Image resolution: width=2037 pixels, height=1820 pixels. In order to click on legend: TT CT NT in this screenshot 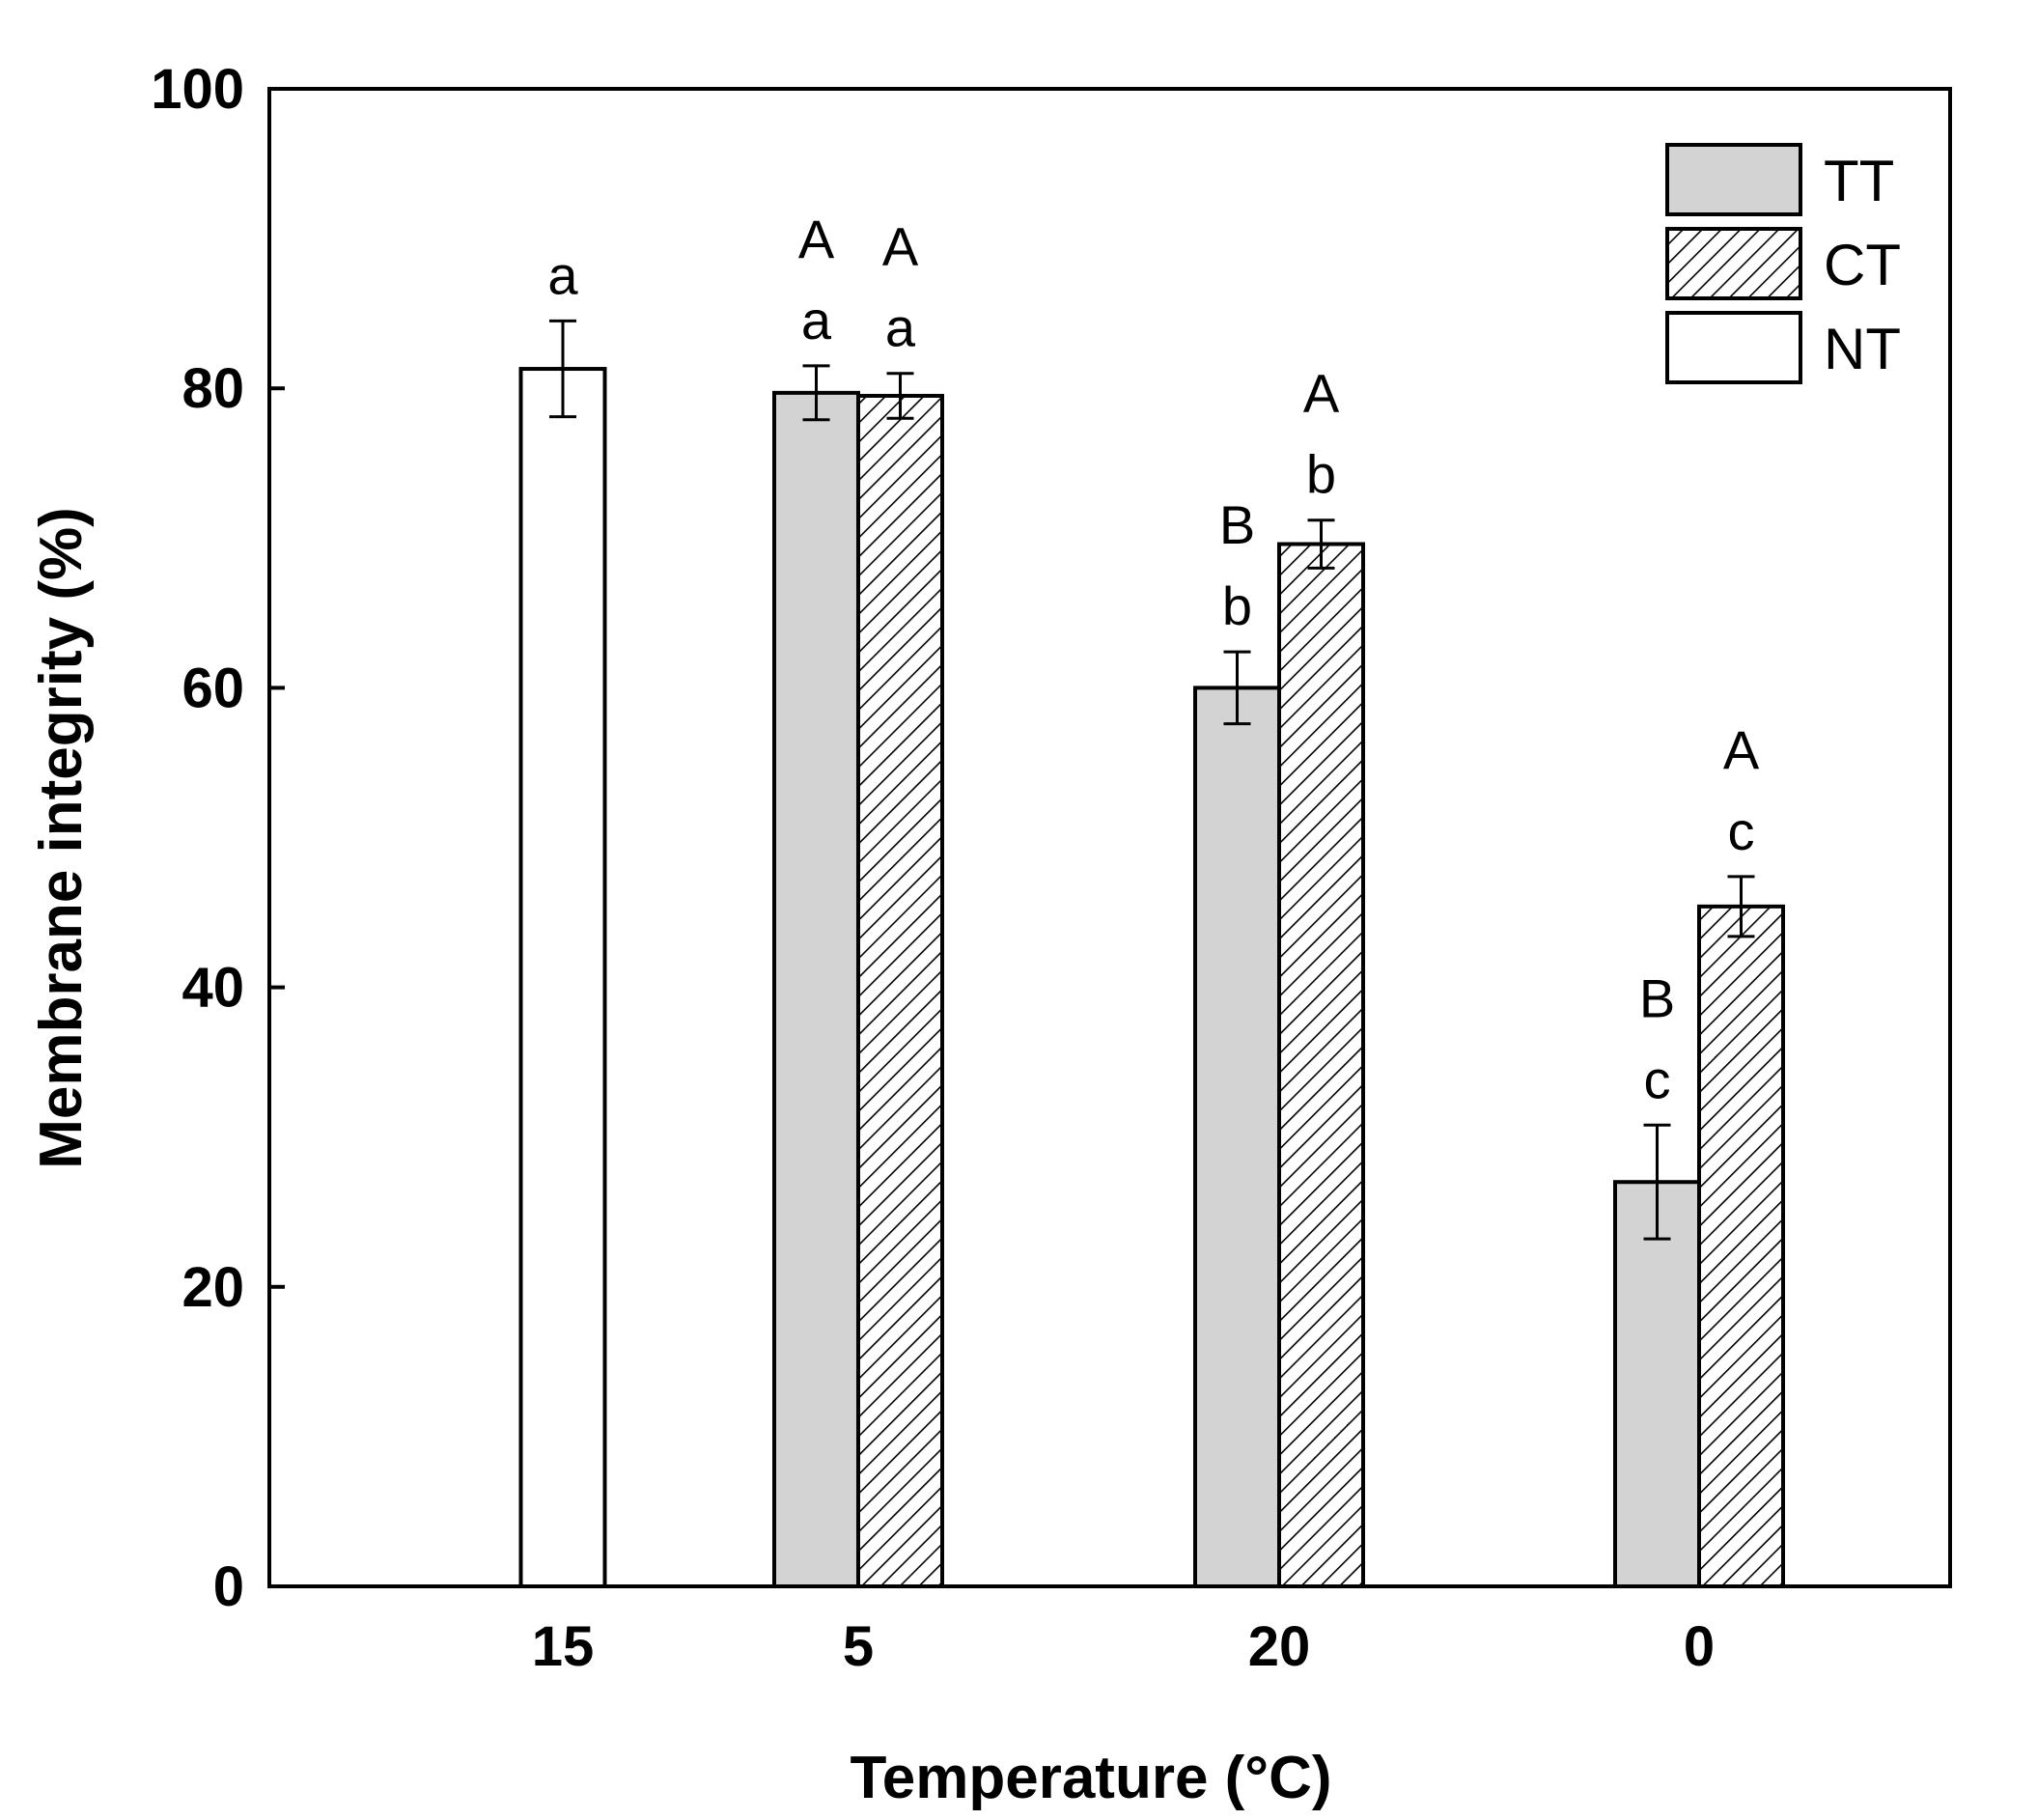, I will do `click(1783, 264)`.